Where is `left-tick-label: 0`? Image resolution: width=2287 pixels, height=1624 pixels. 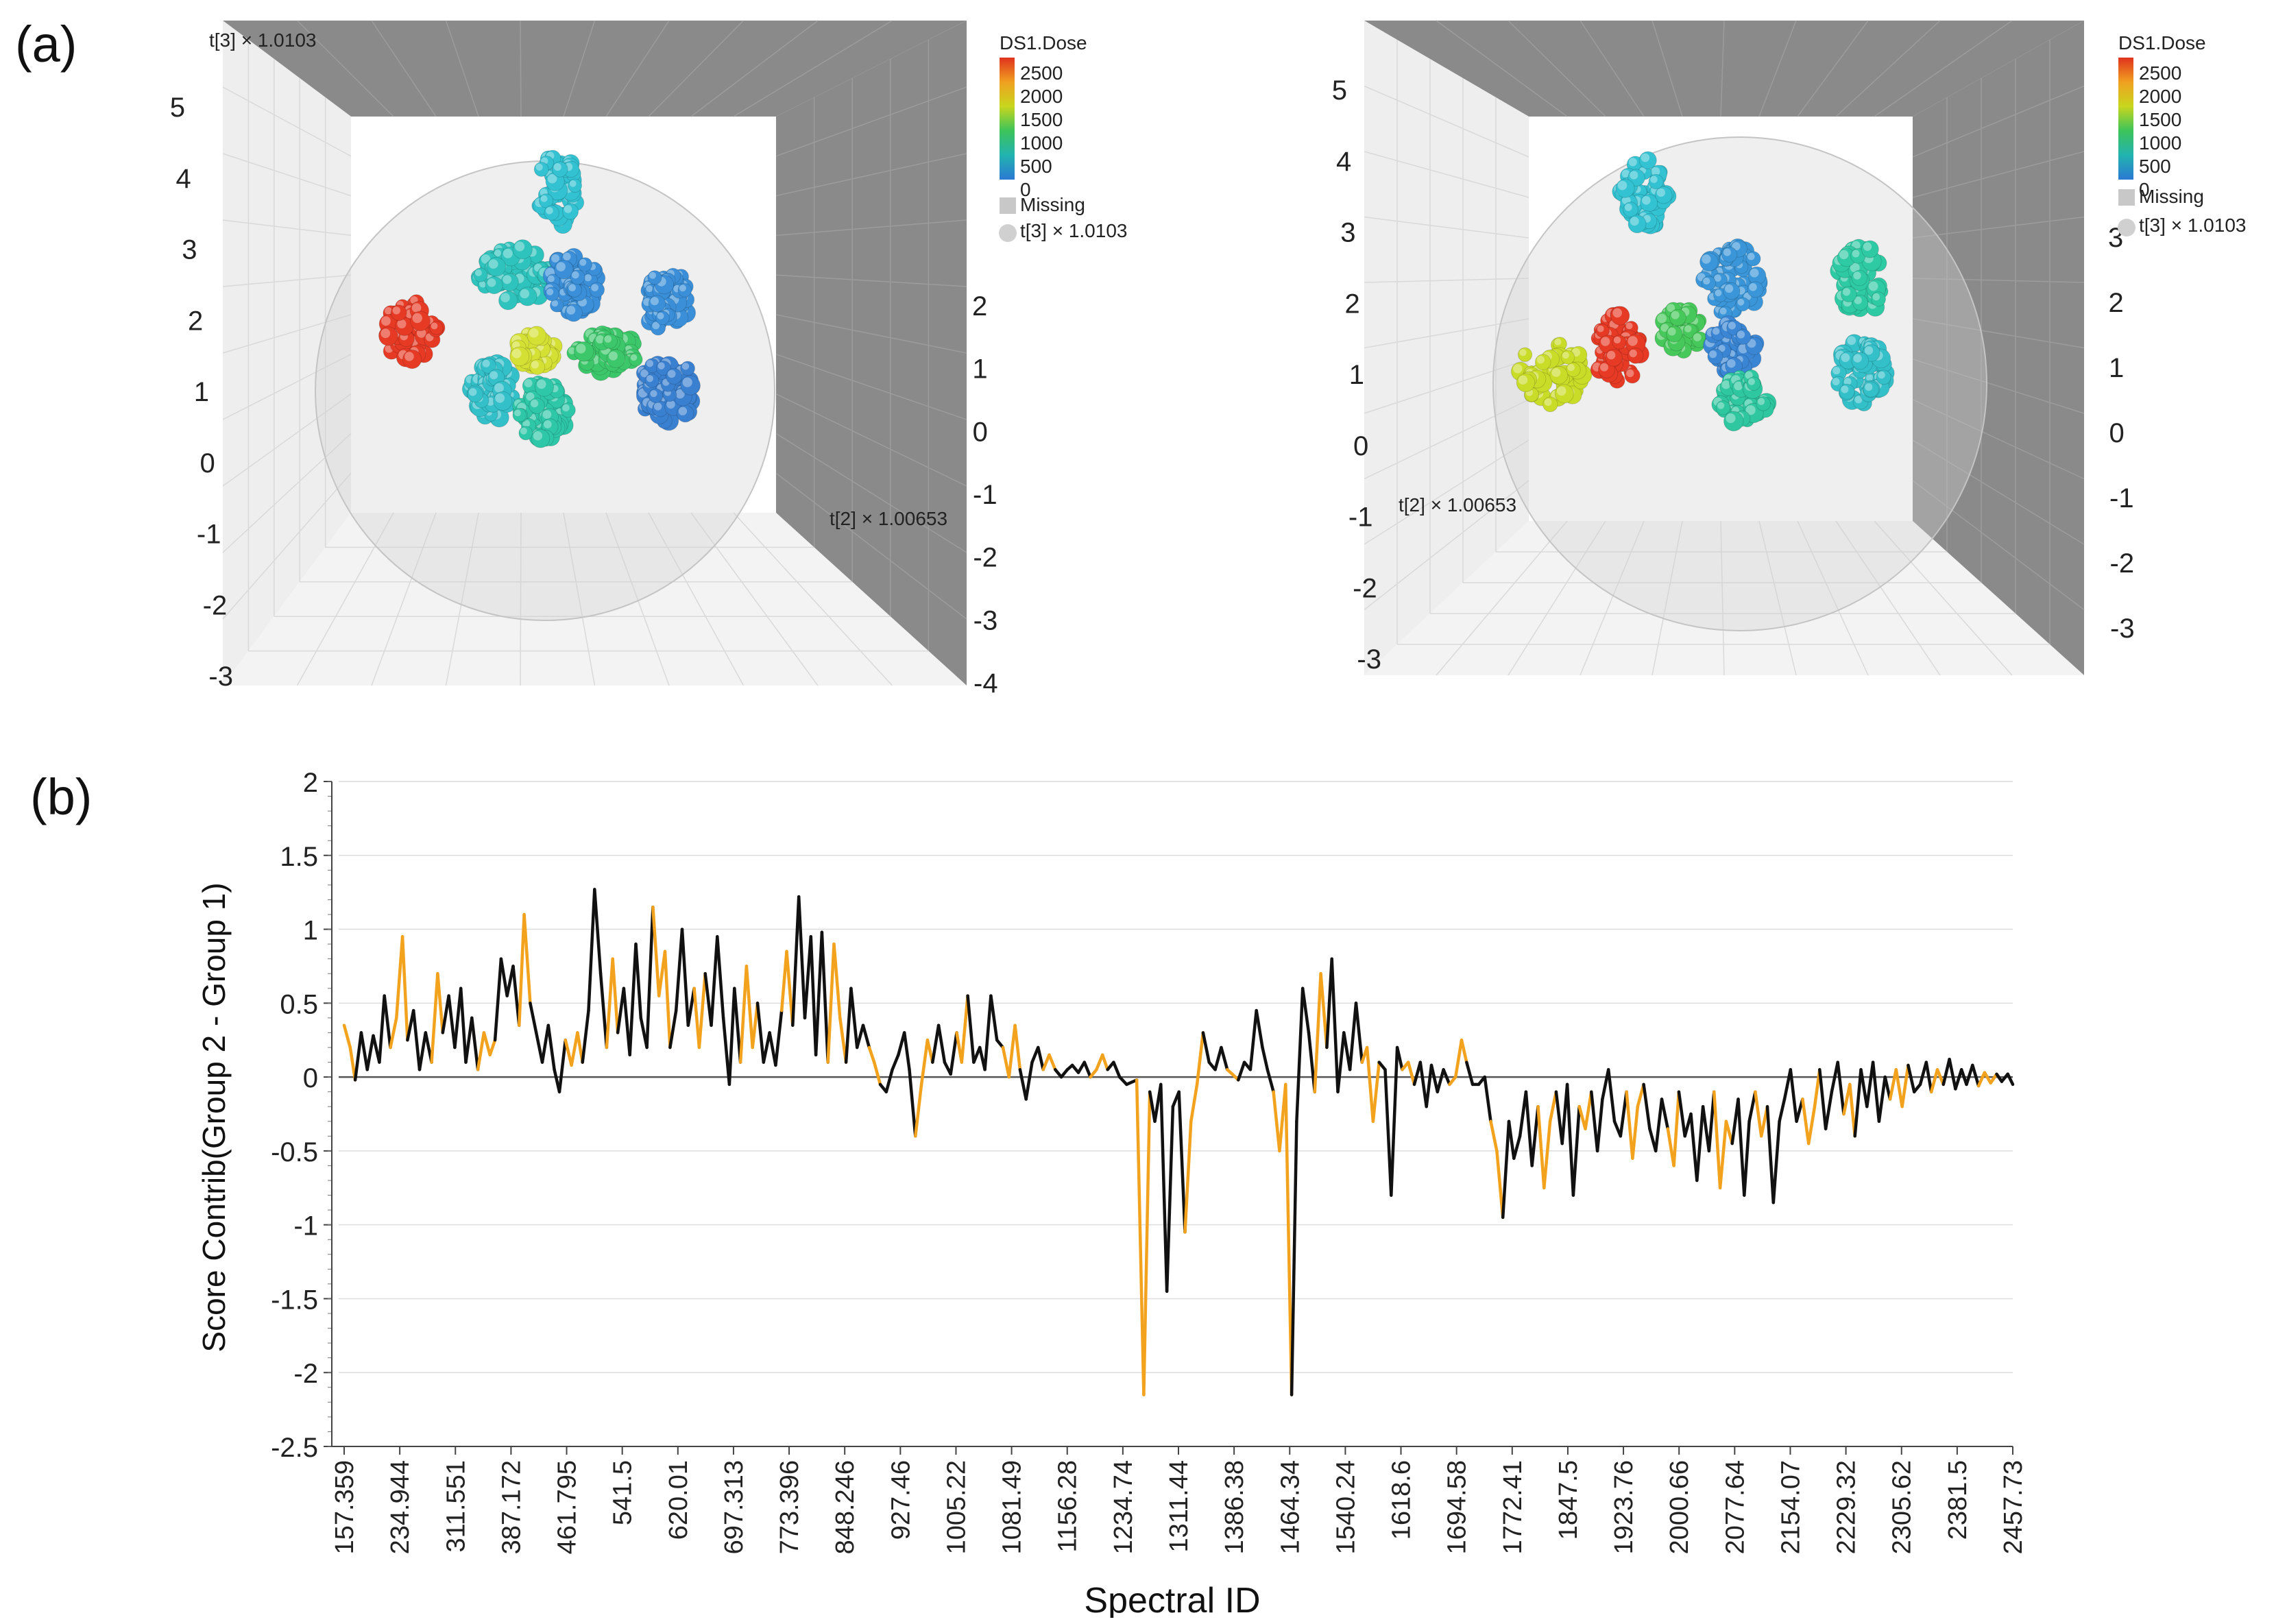 left-tick-label: 0 is located at coordinates (207, 463).